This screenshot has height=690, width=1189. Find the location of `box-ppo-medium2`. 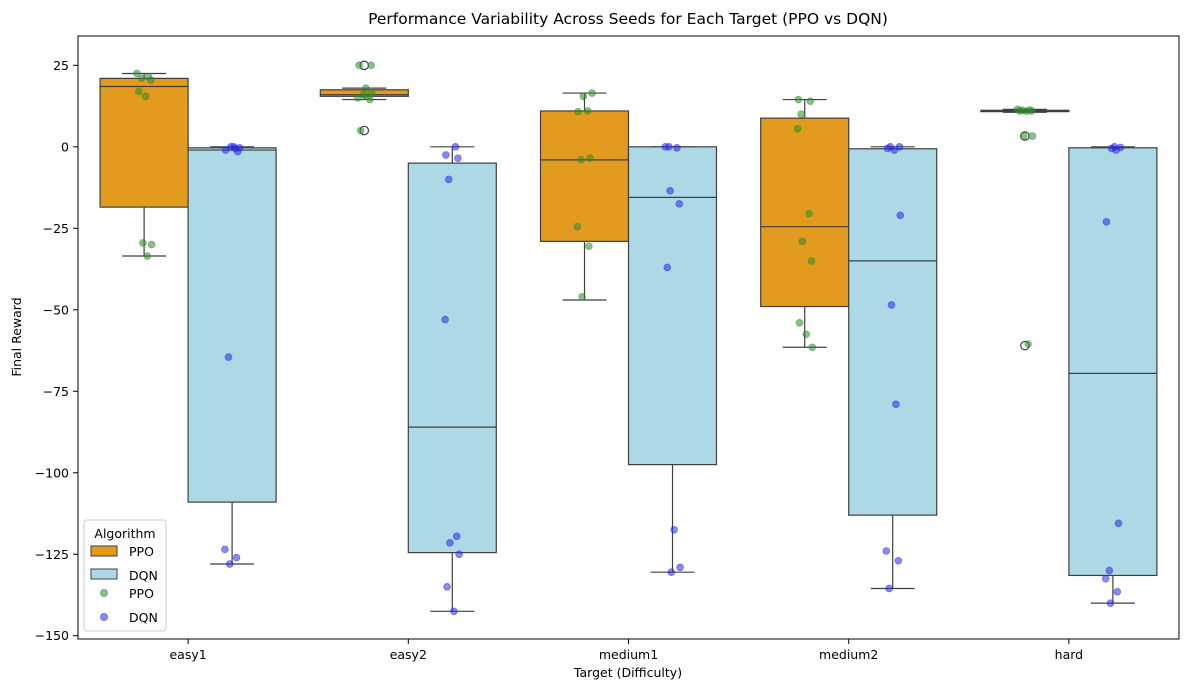

box-ppo-medium2 is located at coordinates (805, 212).